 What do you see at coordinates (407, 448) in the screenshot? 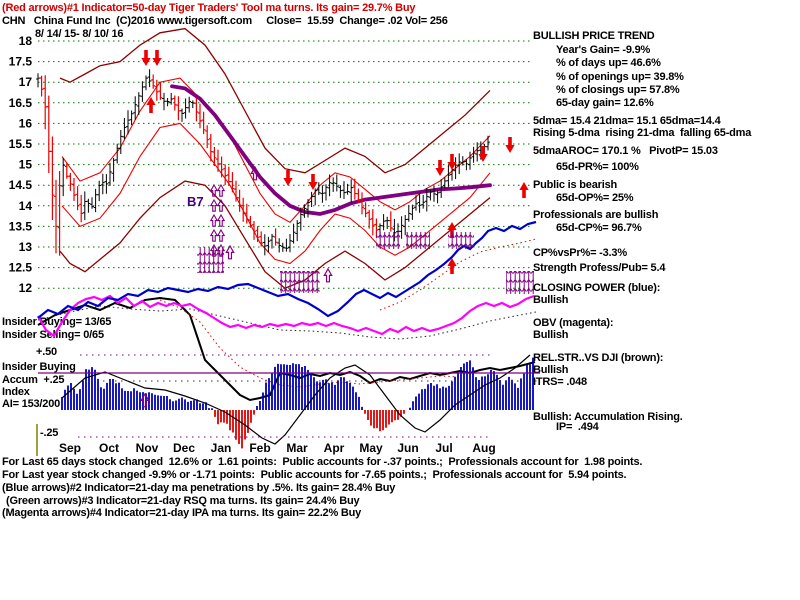
I see `month-label-Jun: Jun` at bounding box center [407, 448].